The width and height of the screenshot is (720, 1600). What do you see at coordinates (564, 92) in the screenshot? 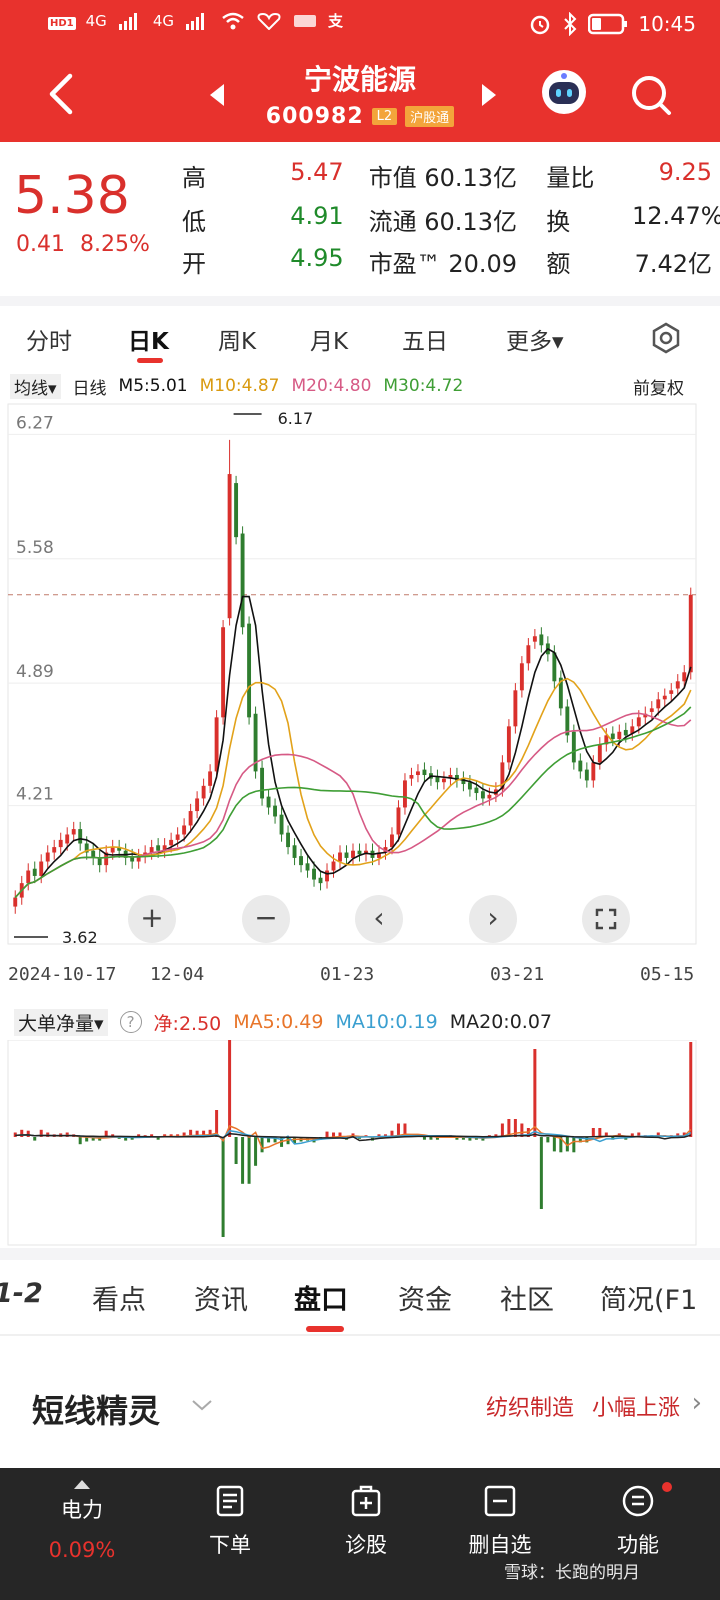
I see `robot-assistant-icon` at bounding box center [564, 92].